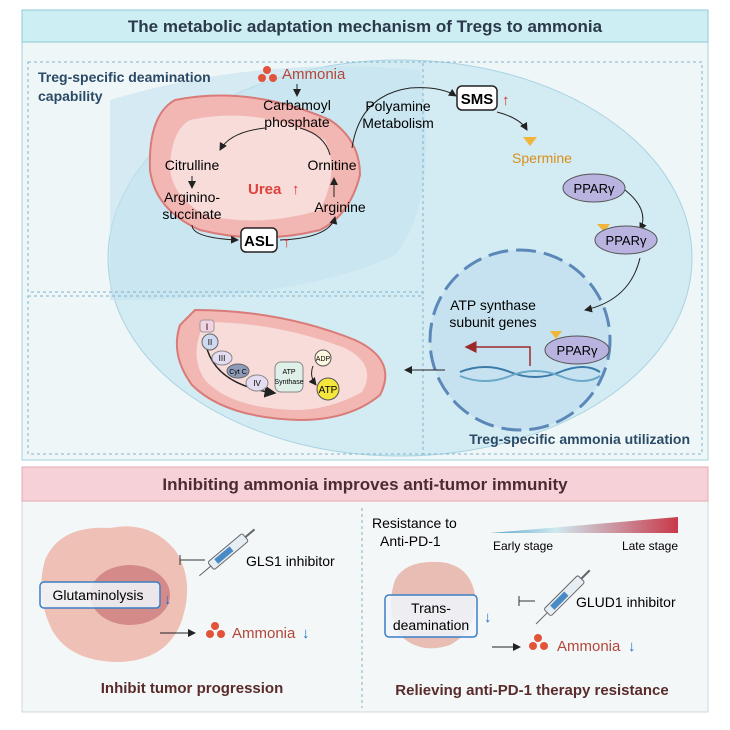  I want to click on top-title-bar, so click(365, 26).